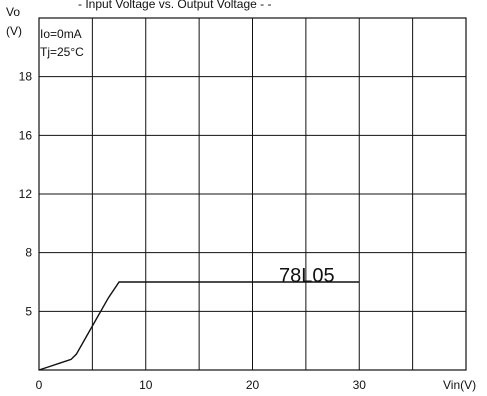 The width and height of the screenshot is (487, 396). Describe the element at coordinates (13, 12) in the screenshot. I see `y-axis-title-line-1: Vo` at that location.